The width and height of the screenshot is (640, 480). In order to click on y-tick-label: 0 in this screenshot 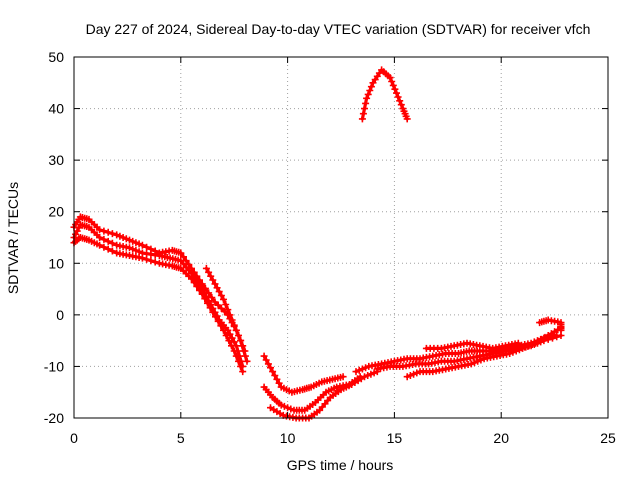, I will do `click(60, 315)`.